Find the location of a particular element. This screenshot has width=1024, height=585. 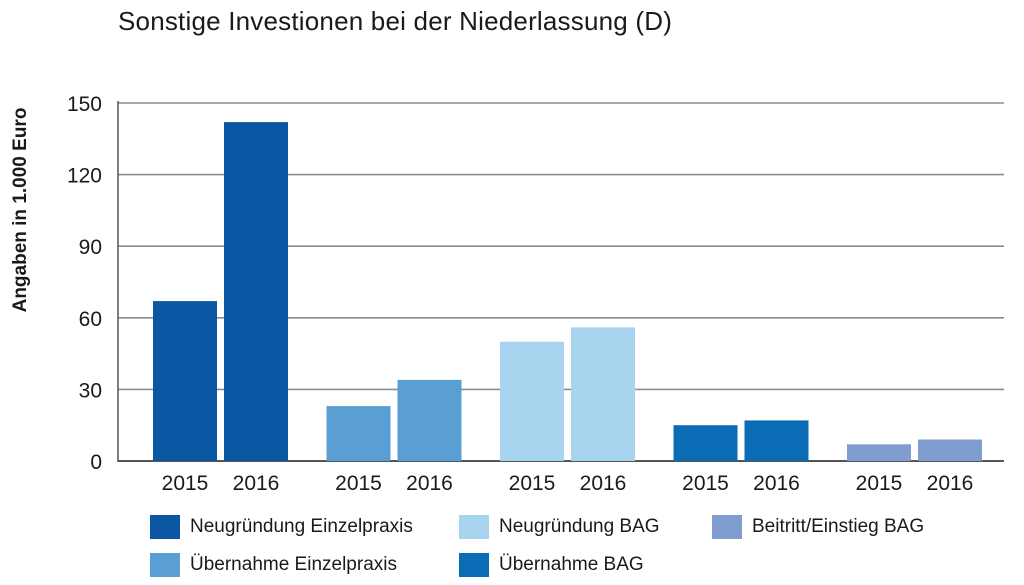

y-tick-label: 150 is located at coordinates (84, 104).